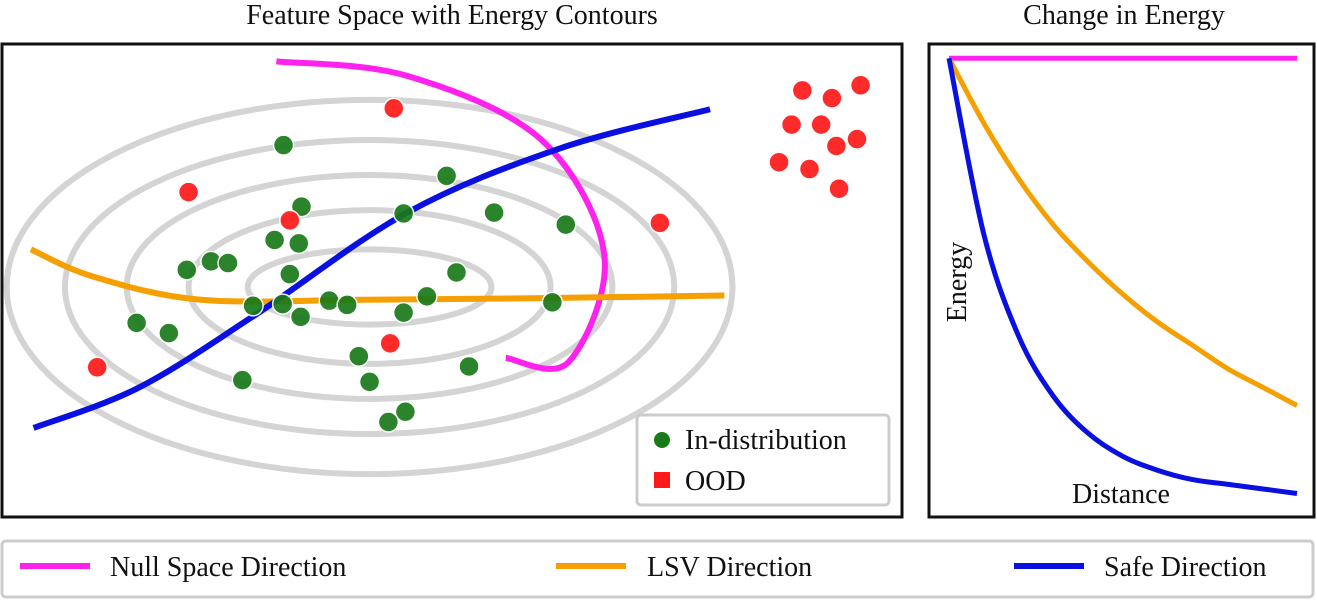  I want to click on legend-in-distribution-marker, so click(662, 440).